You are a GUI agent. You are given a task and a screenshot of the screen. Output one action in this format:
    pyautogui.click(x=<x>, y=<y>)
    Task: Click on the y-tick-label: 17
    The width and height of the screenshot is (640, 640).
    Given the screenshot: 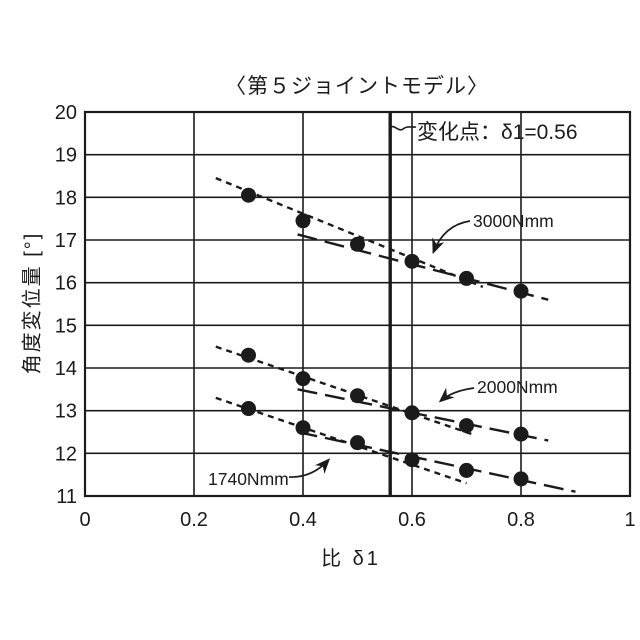 What is the action you would take?
    pyautogui.click(x=66, y=241)
    